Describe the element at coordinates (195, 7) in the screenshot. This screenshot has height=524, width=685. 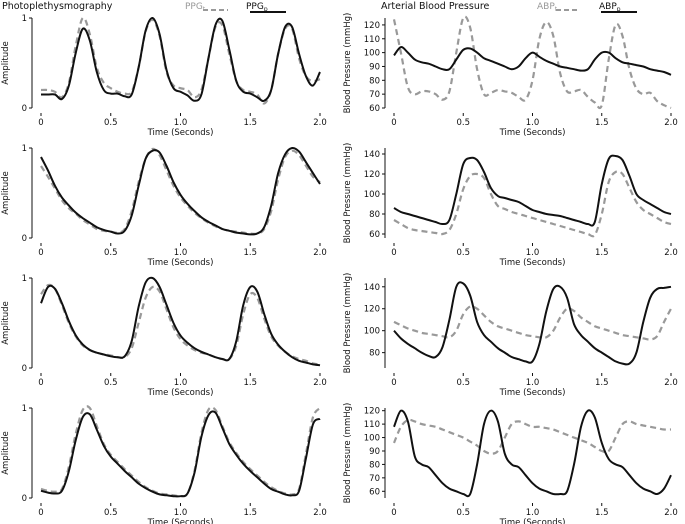
I see `legend-ppg-target-label: PPGt` at that location.